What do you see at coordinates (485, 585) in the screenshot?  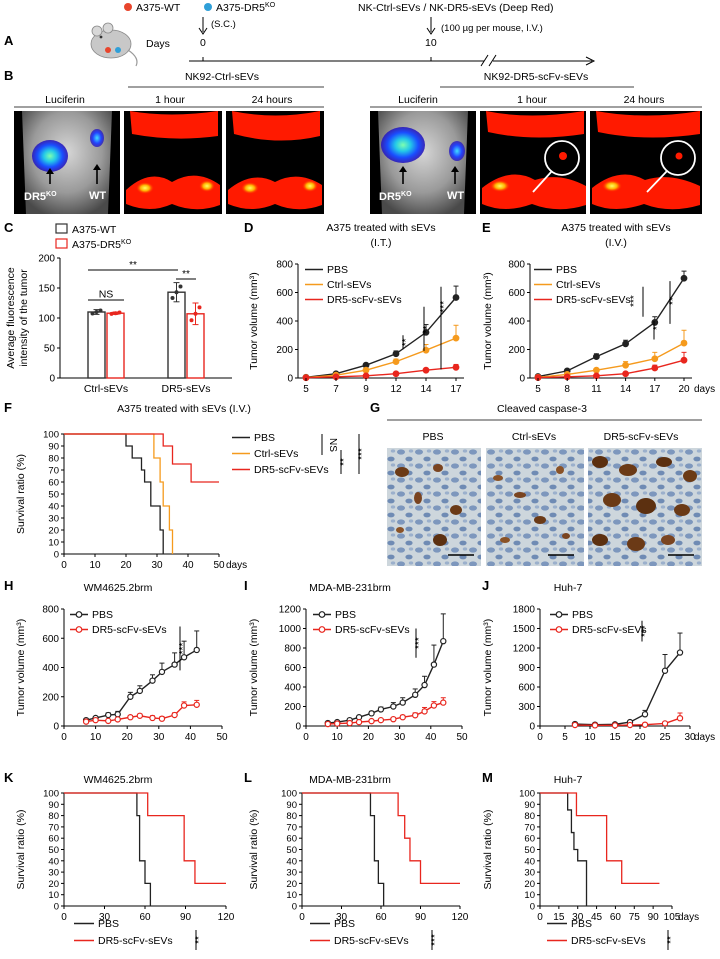 I see `panel-j-letter: J` at bounding box center [485, 585].